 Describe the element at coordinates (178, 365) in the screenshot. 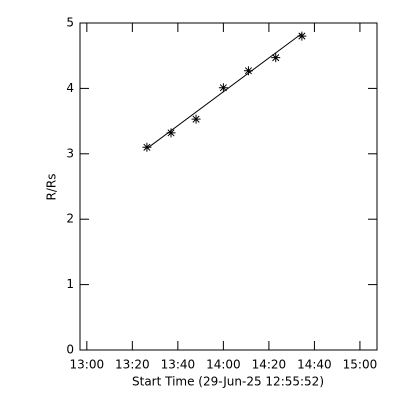

I see `x-tick-label: 13:40` at that location.